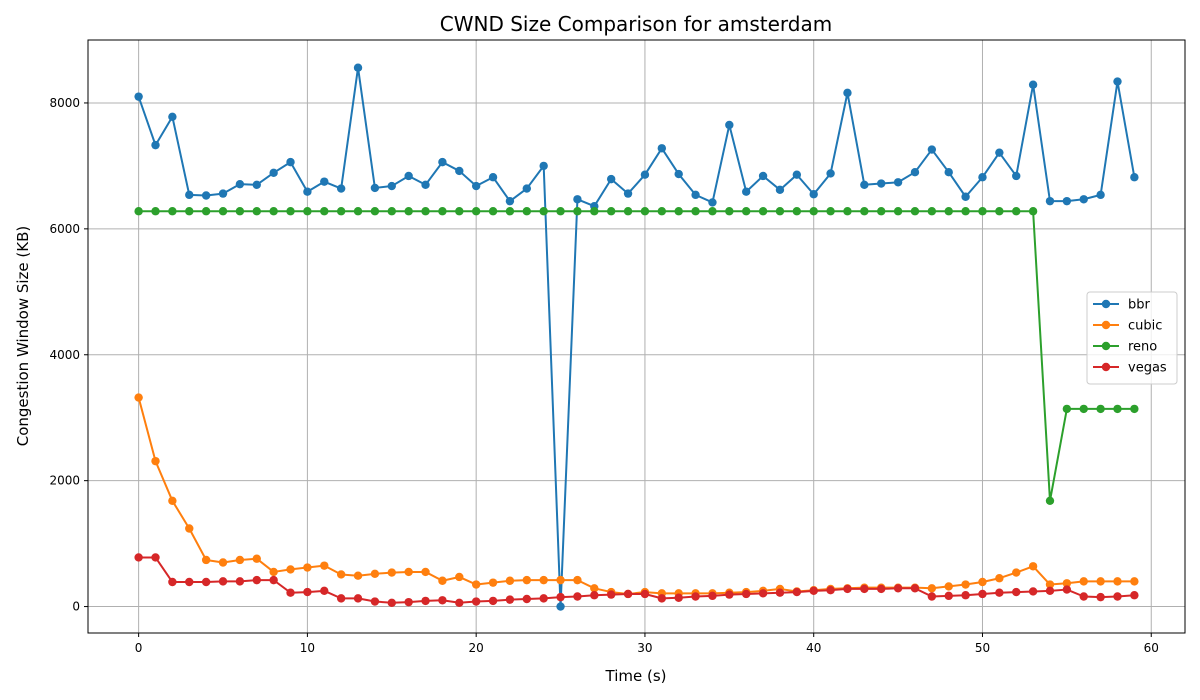 The image size is (1200, 700). Describe the element at coordinates (1122, 305) in the screenshot. I see `legend-item-bbr: bbr` at that location.